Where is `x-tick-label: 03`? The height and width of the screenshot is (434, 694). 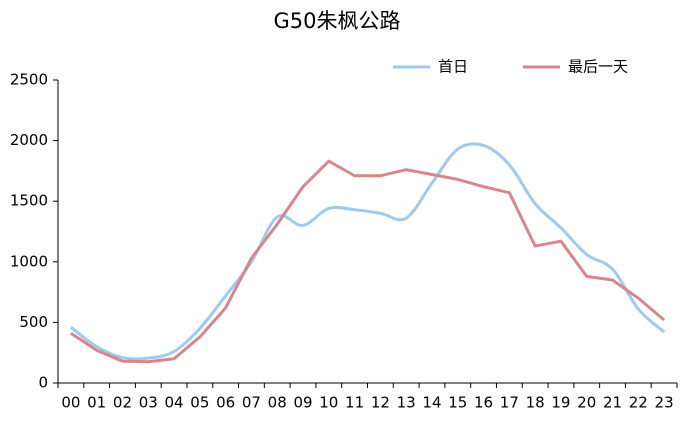 x-tick-label: 03 is located at coordinates (148, 403).